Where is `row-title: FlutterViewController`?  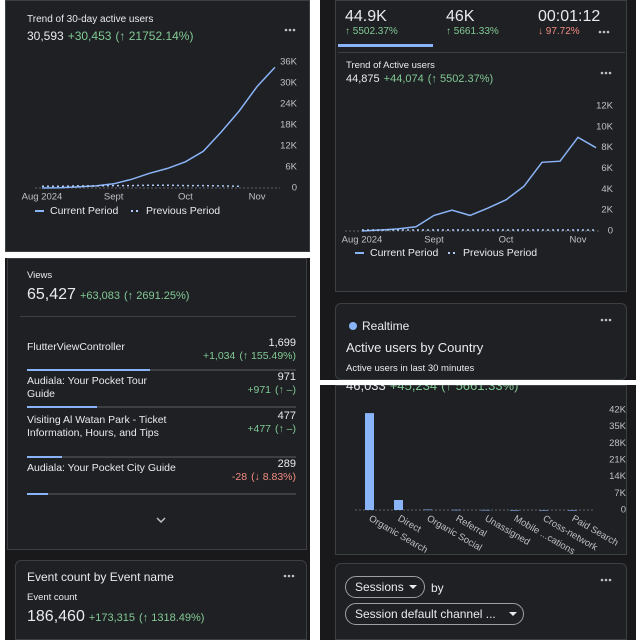
row-title: FlutterViewController is located at coordinates (76, 347).